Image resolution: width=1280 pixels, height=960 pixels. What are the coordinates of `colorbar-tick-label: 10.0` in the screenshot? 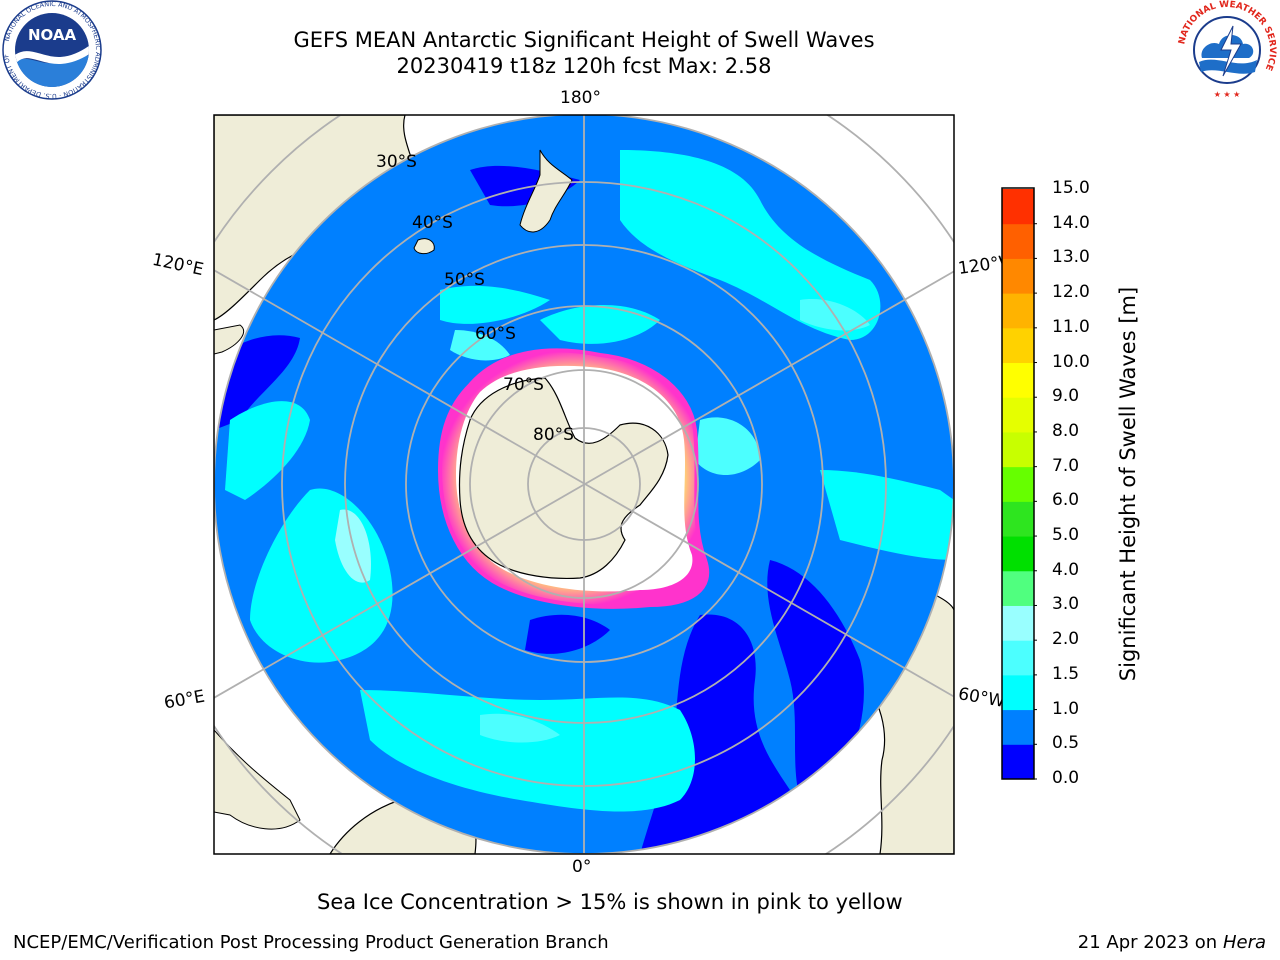 It's located at (1071, 361).